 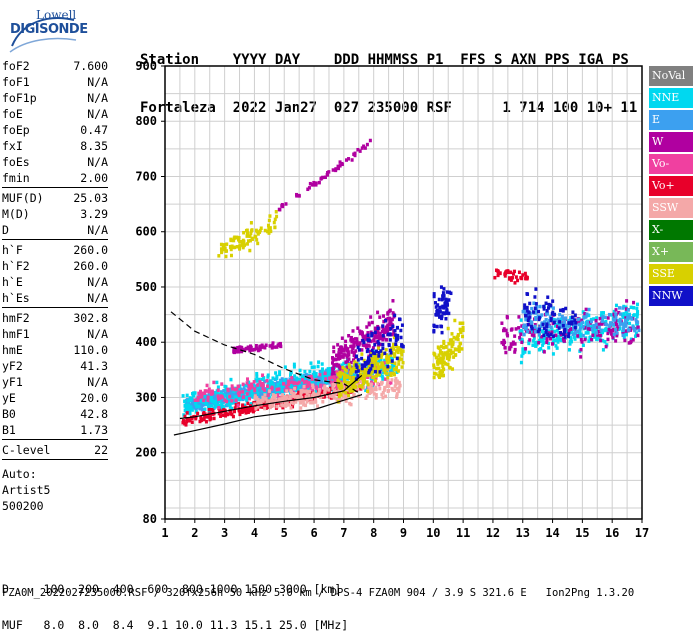 I want to click on y-tick-label: 900, so click(x=146, y=66).